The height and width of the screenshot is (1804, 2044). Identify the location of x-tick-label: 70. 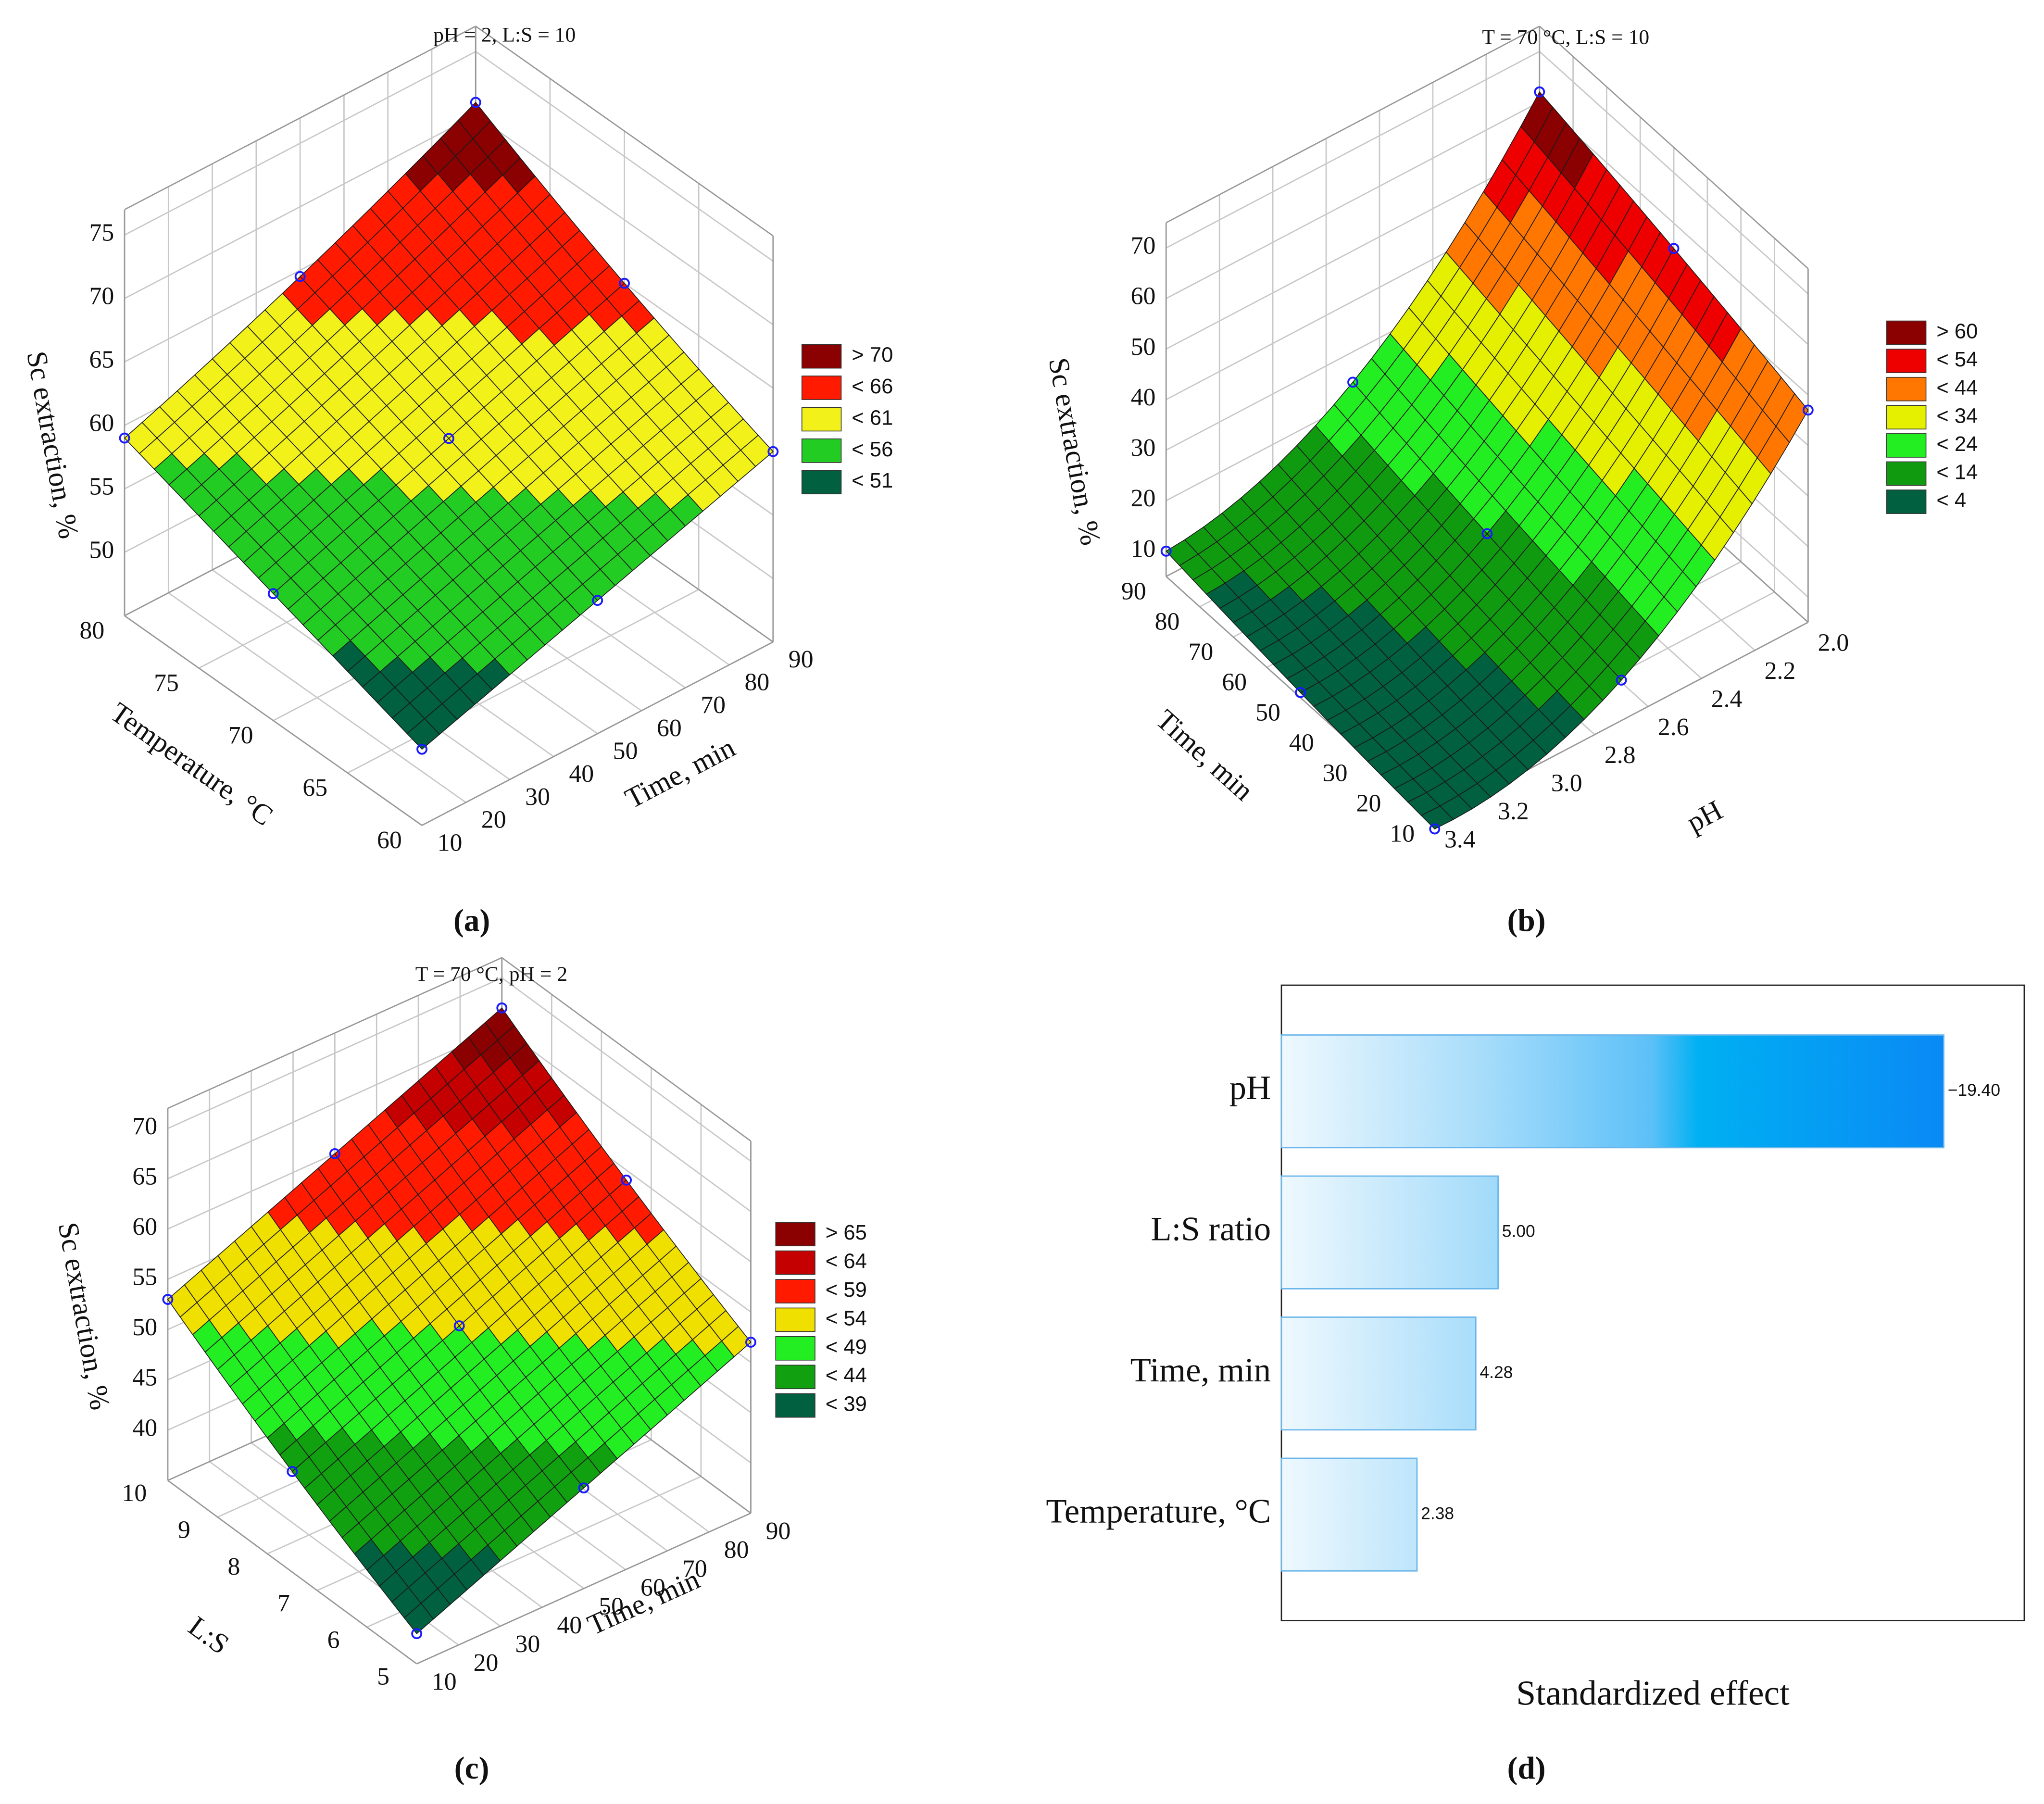
(240, 735).